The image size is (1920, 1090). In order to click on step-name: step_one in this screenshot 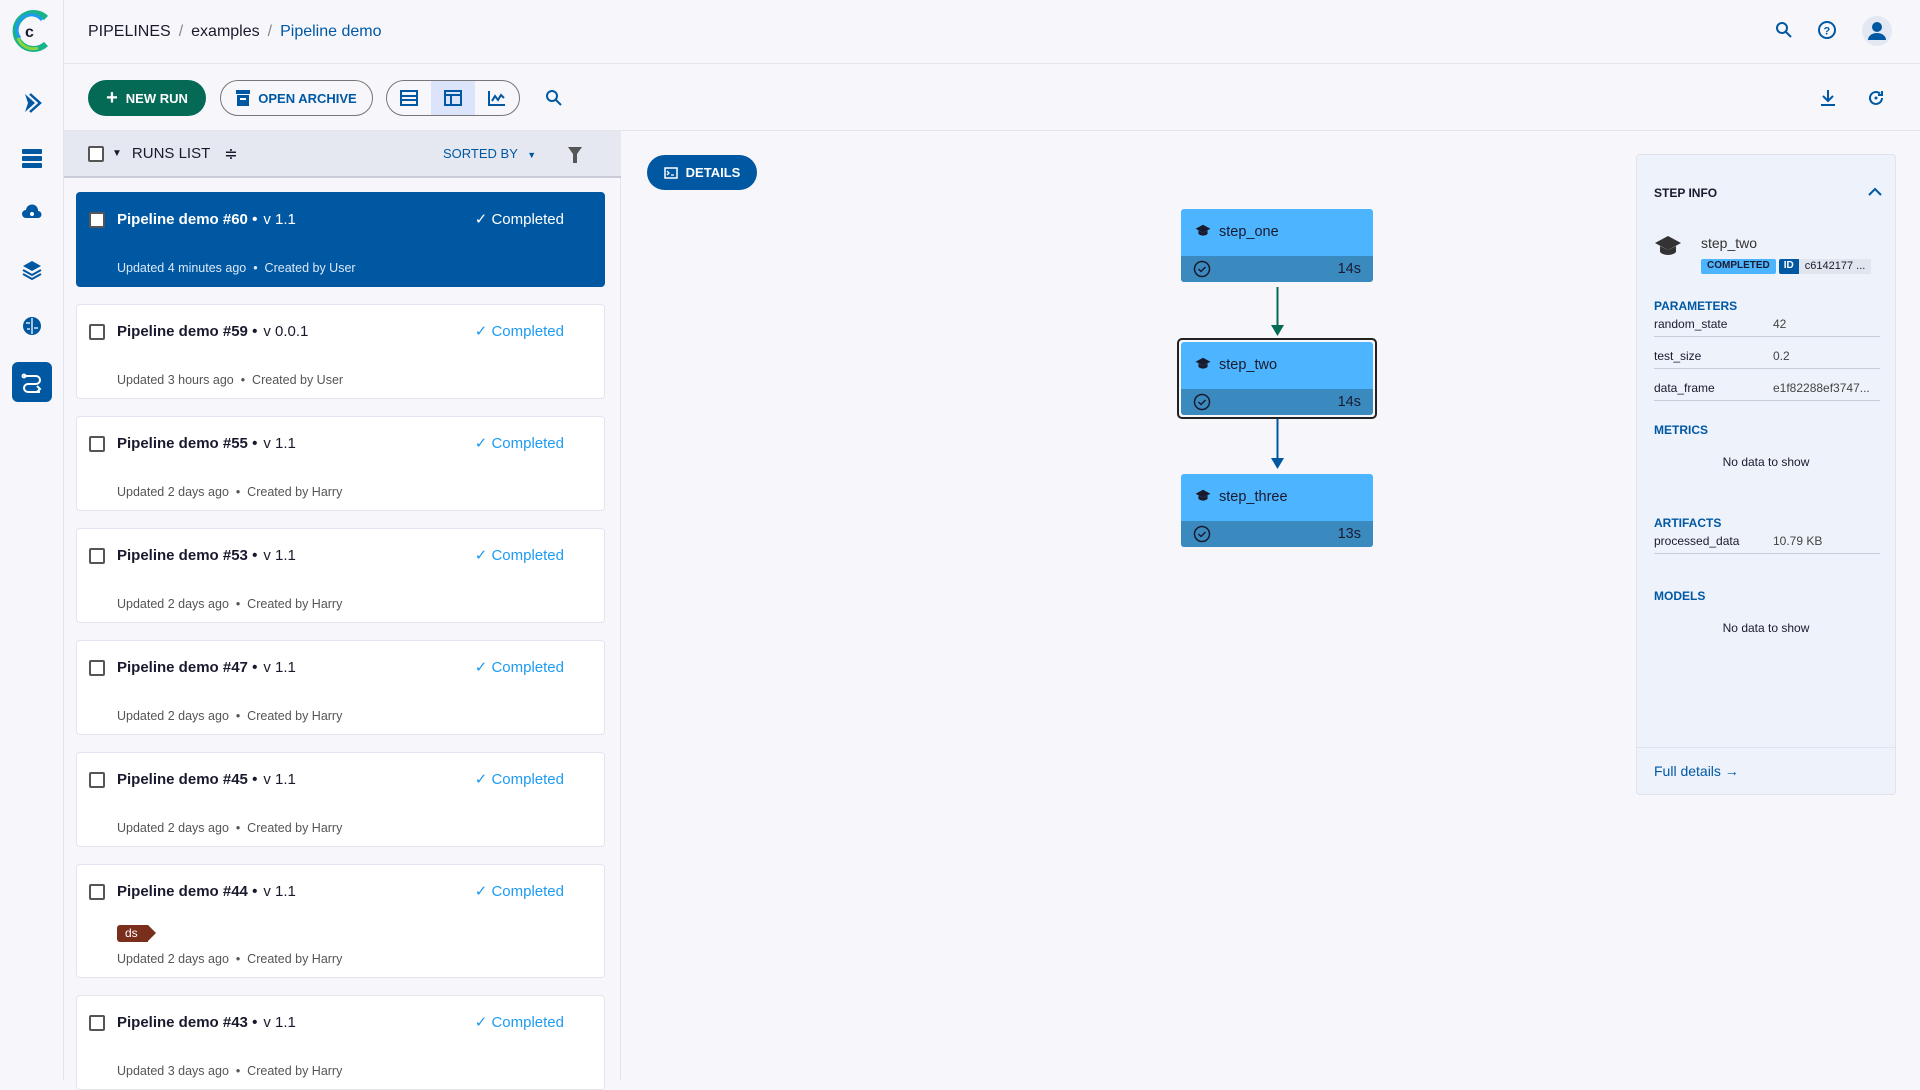, I will do `click(1249, 232)`.